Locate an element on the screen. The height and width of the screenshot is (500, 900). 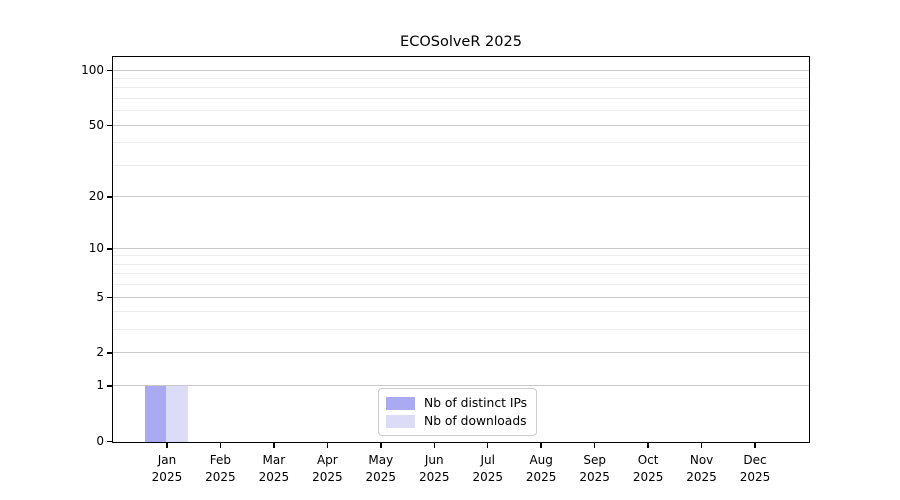
bar-distinct-ips-jan is located at coordinates (156, 414).